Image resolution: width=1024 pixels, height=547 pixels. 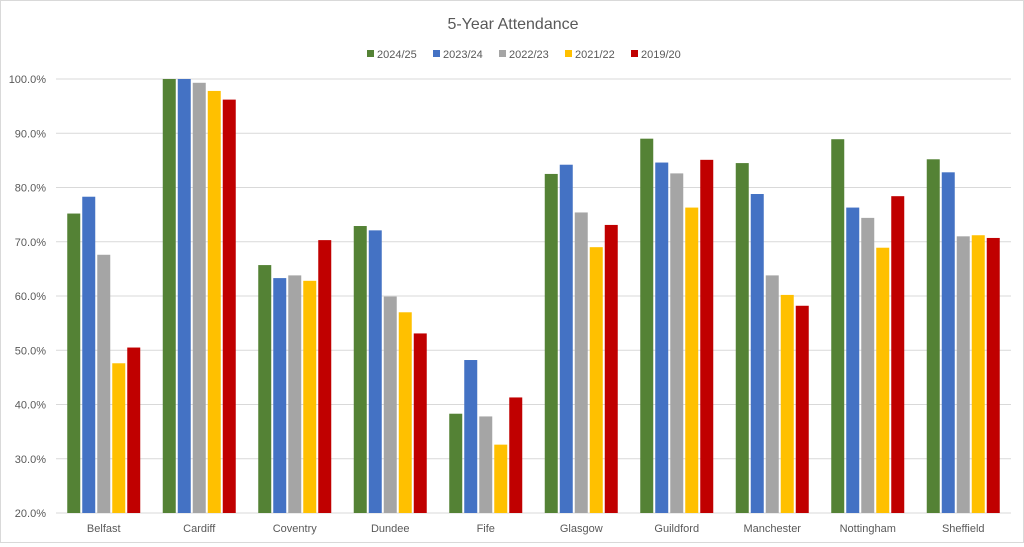 What do you see at coordinates (30, 243) in the screenshot?
I see `y-tick-label: 70.0%` at bounding box center [30, 243].